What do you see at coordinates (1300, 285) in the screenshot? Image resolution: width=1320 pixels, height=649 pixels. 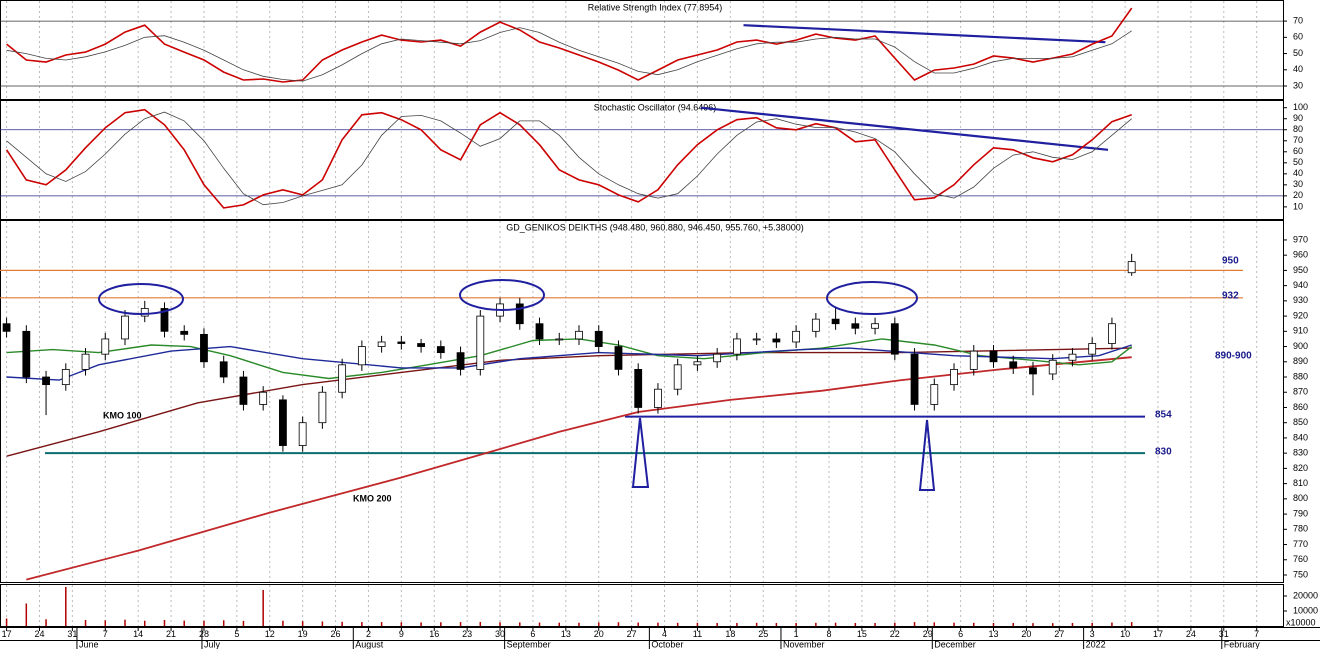 I see `y-tick-label: 940` at bounding box center [1300, 285].